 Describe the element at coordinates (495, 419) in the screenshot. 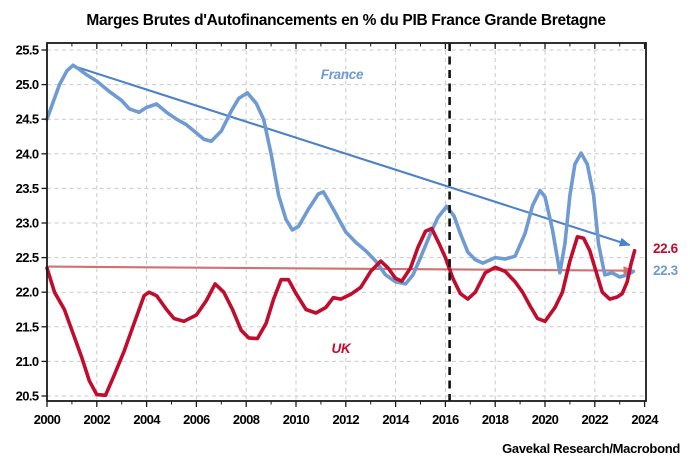

I see `x-tick-label: 2018` at that location.